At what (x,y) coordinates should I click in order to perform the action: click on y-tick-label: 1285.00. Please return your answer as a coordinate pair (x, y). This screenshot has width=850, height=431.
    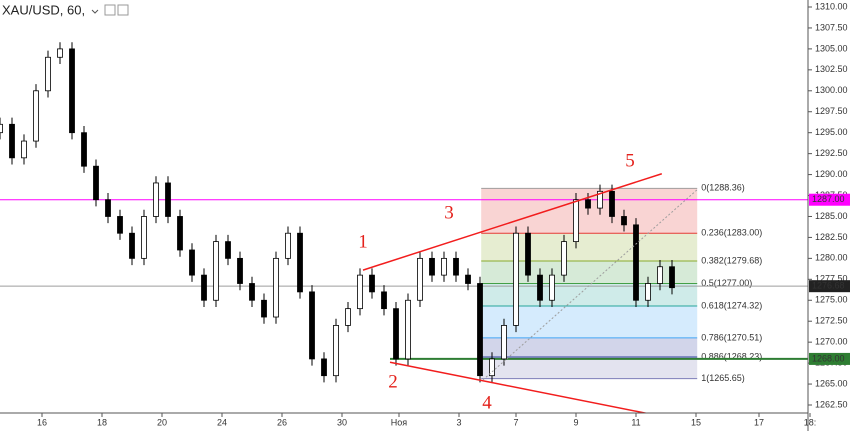
    Looking at the image, I should click on (831, 216).